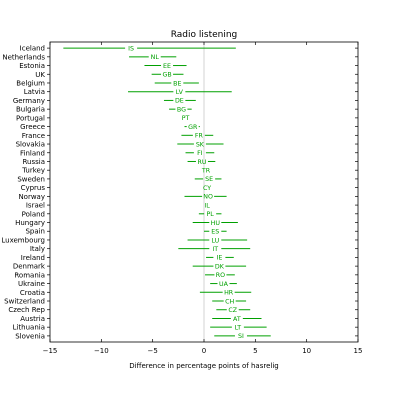 The width and height of the screenshot is (400, 400). I want to click on point-label: CH, so click(229, 301).